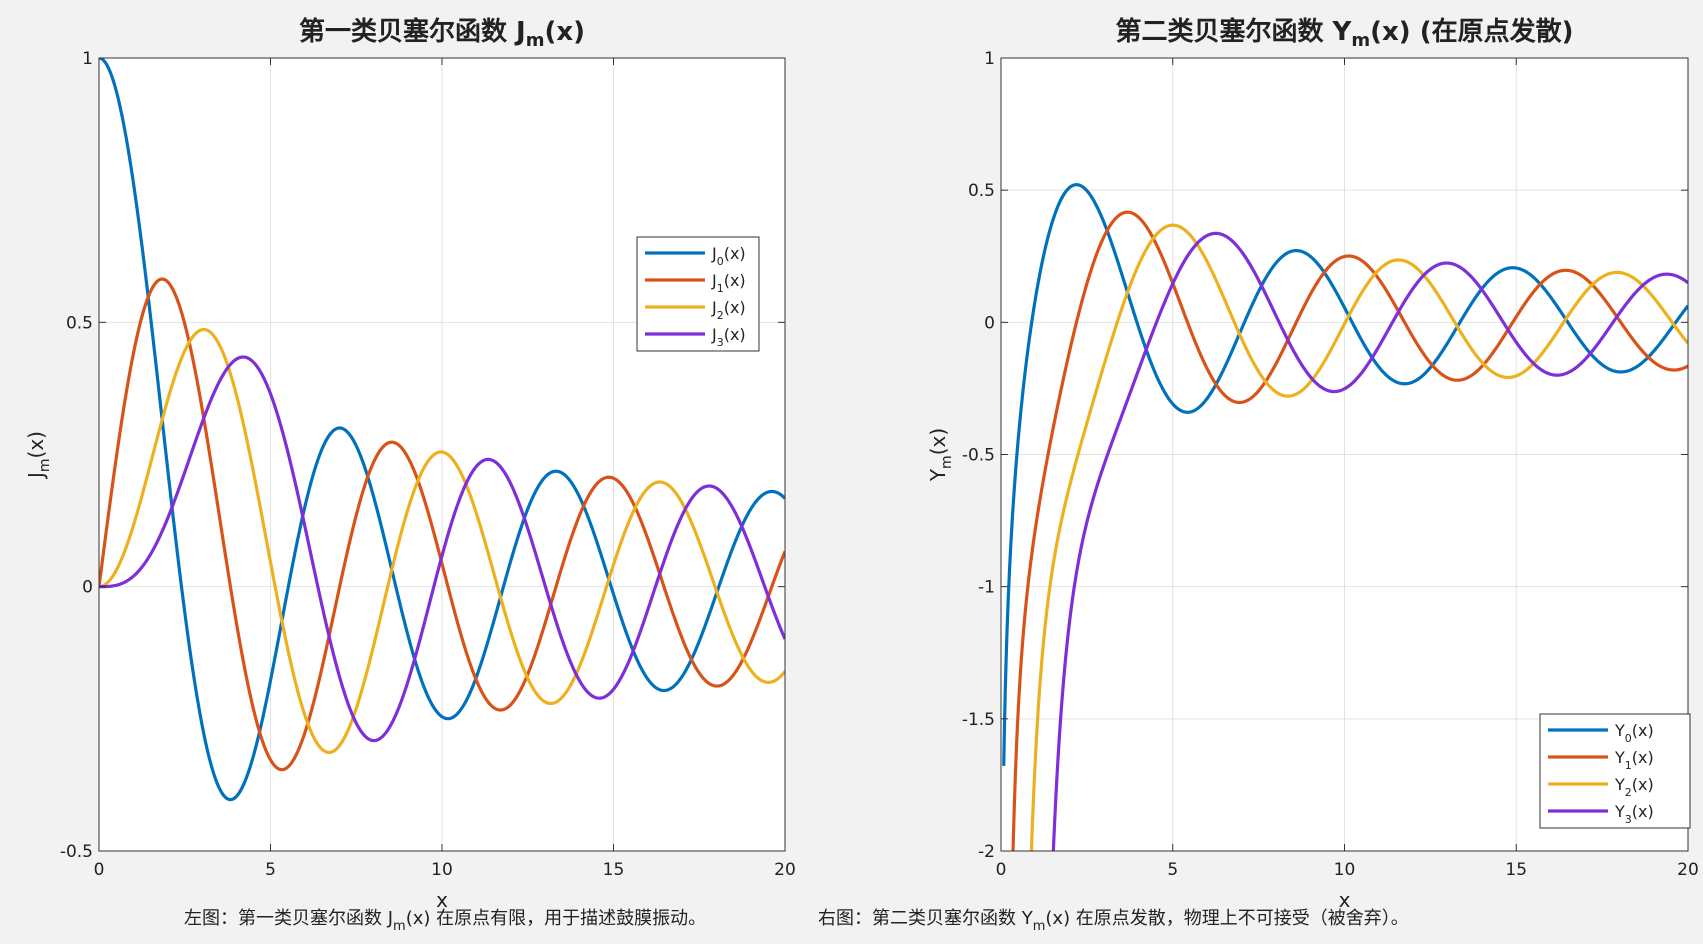 The width and height of the screenshot is (1703, 944). Describe the element at coordinates (1344, 33) in the screenshot. I see `chart-title: 第二类贝塞尔函数 Ym(x) (在原点发散)` at that location.